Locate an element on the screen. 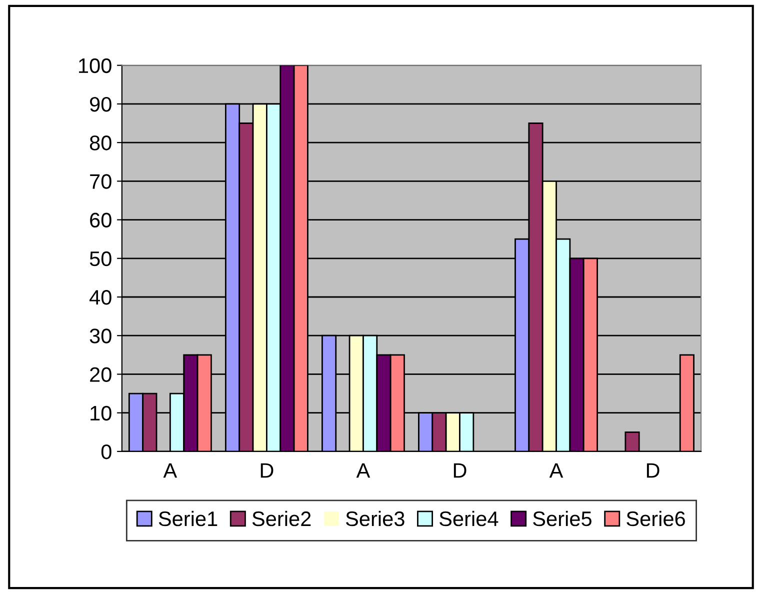 The image size is (762, 594). y-tick-label: 80 is located at coordinates (101, 143).